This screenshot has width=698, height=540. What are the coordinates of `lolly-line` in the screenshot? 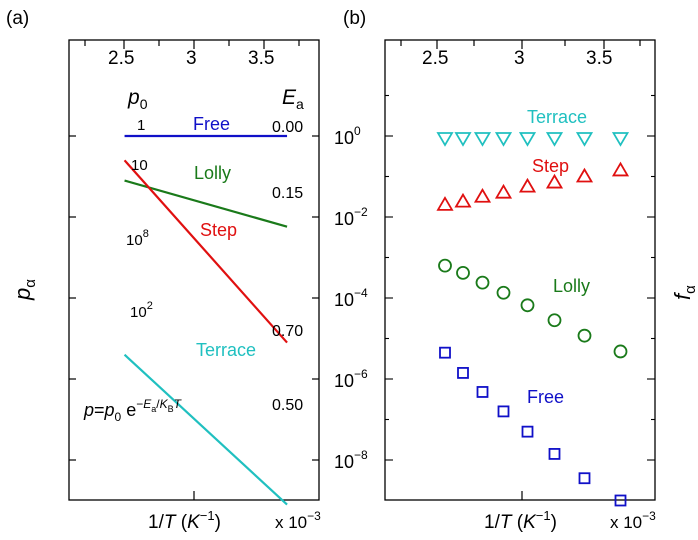 It's located at (206, 203).